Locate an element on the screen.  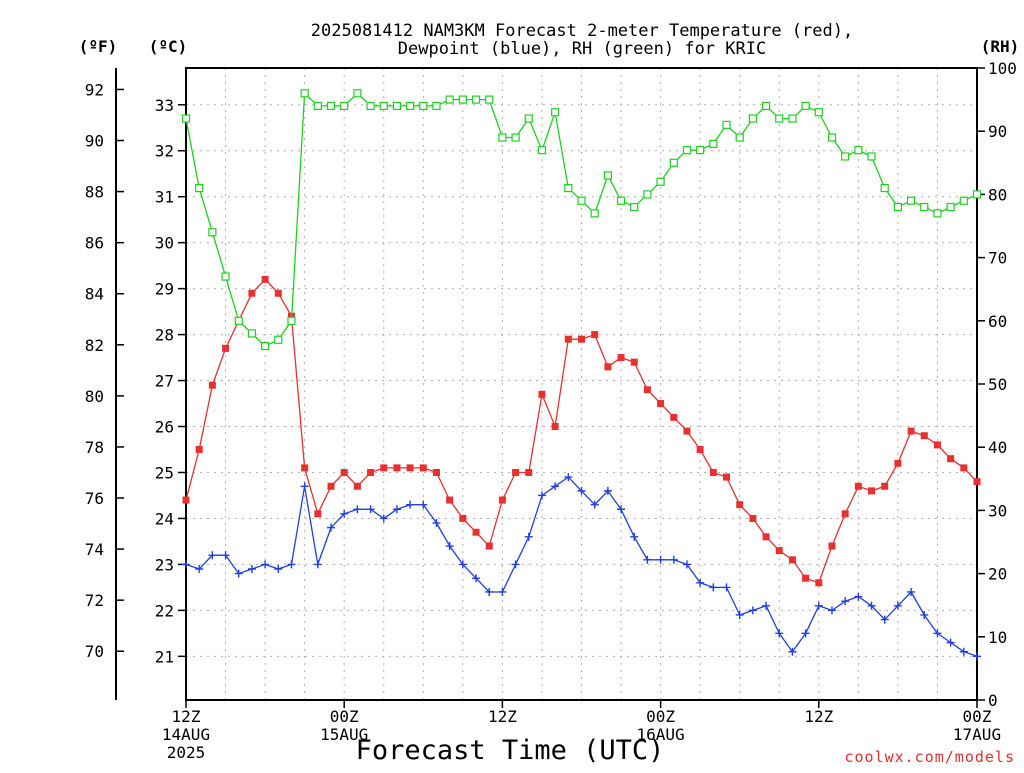
rh-tick-label: 80 is located at coordinates (997, 194).